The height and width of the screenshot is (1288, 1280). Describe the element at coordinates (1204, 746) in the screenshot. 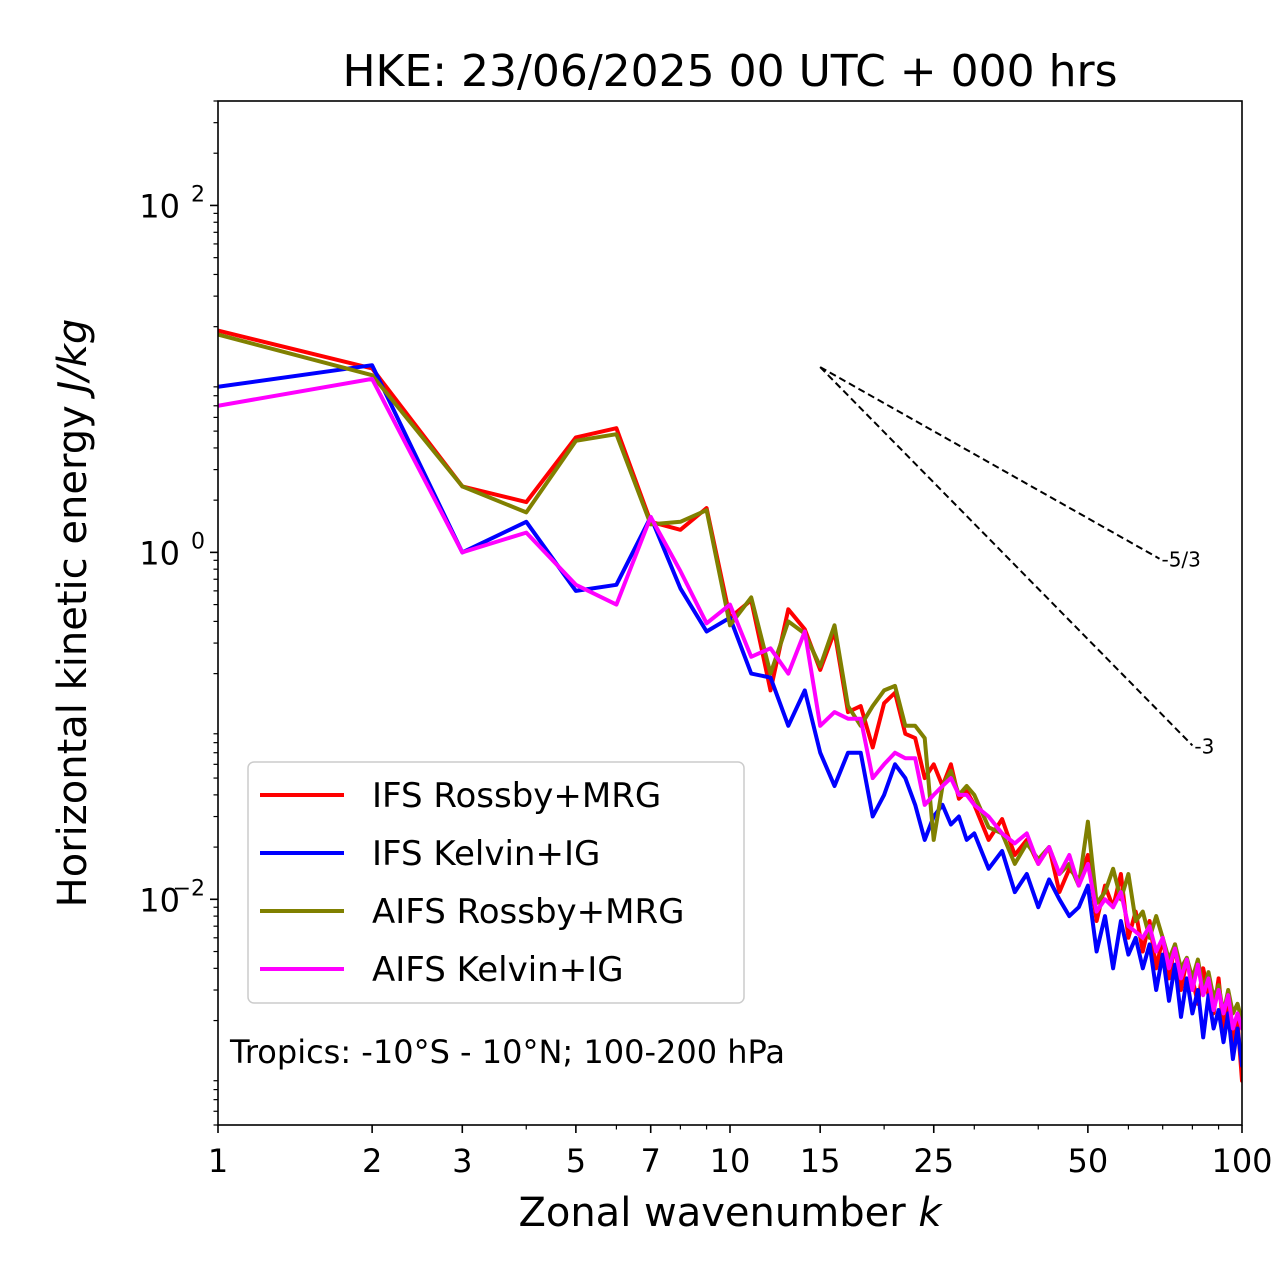

I see `reference-slope-label: -3` at that location.